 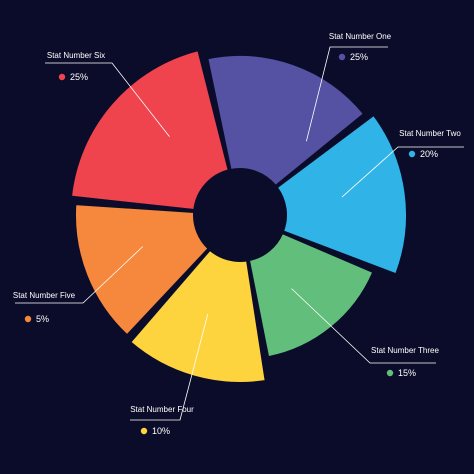 I want to click on slice-value-three: 15%, so click(x=407, y=373).